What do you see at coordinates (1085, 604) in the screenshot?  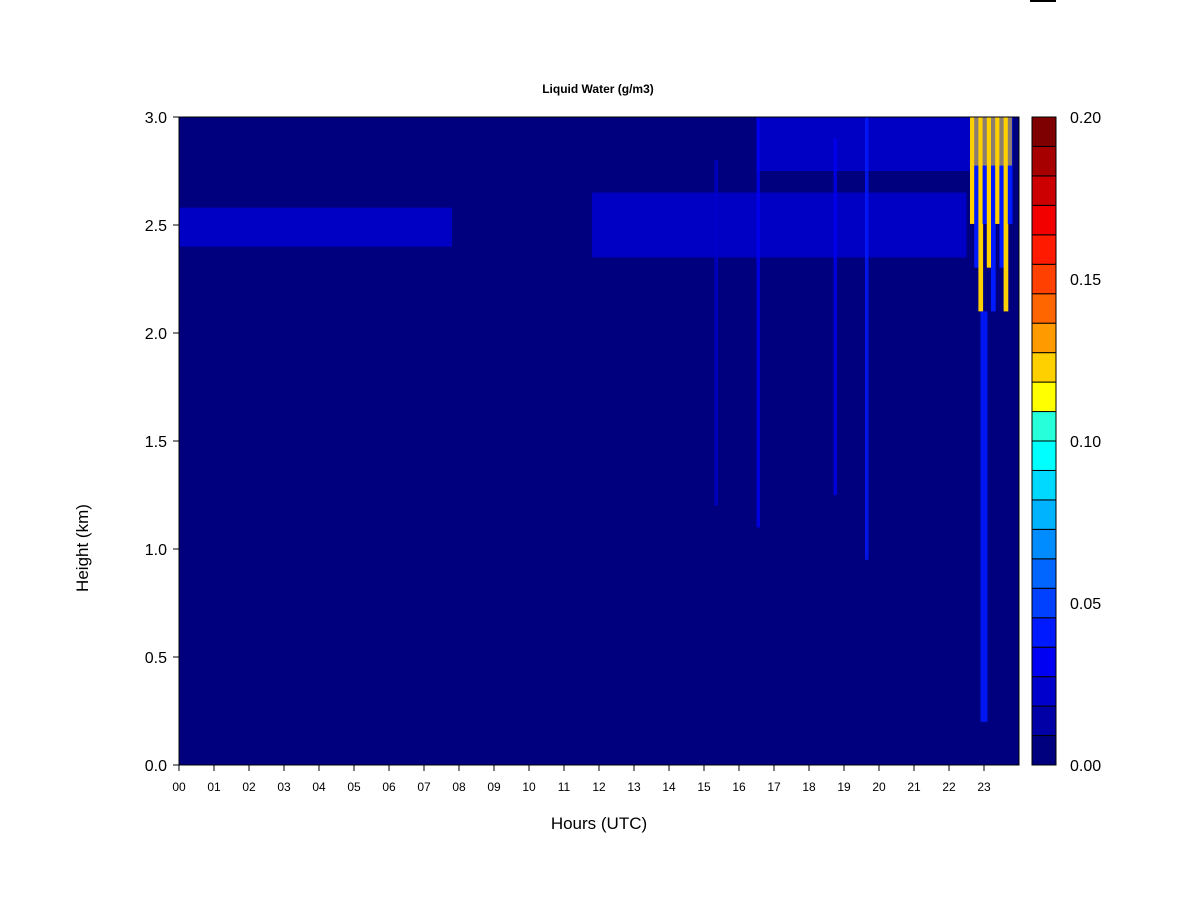 I see `colorbar-tick-label: 0.05` at bounding box center [1085, 604].